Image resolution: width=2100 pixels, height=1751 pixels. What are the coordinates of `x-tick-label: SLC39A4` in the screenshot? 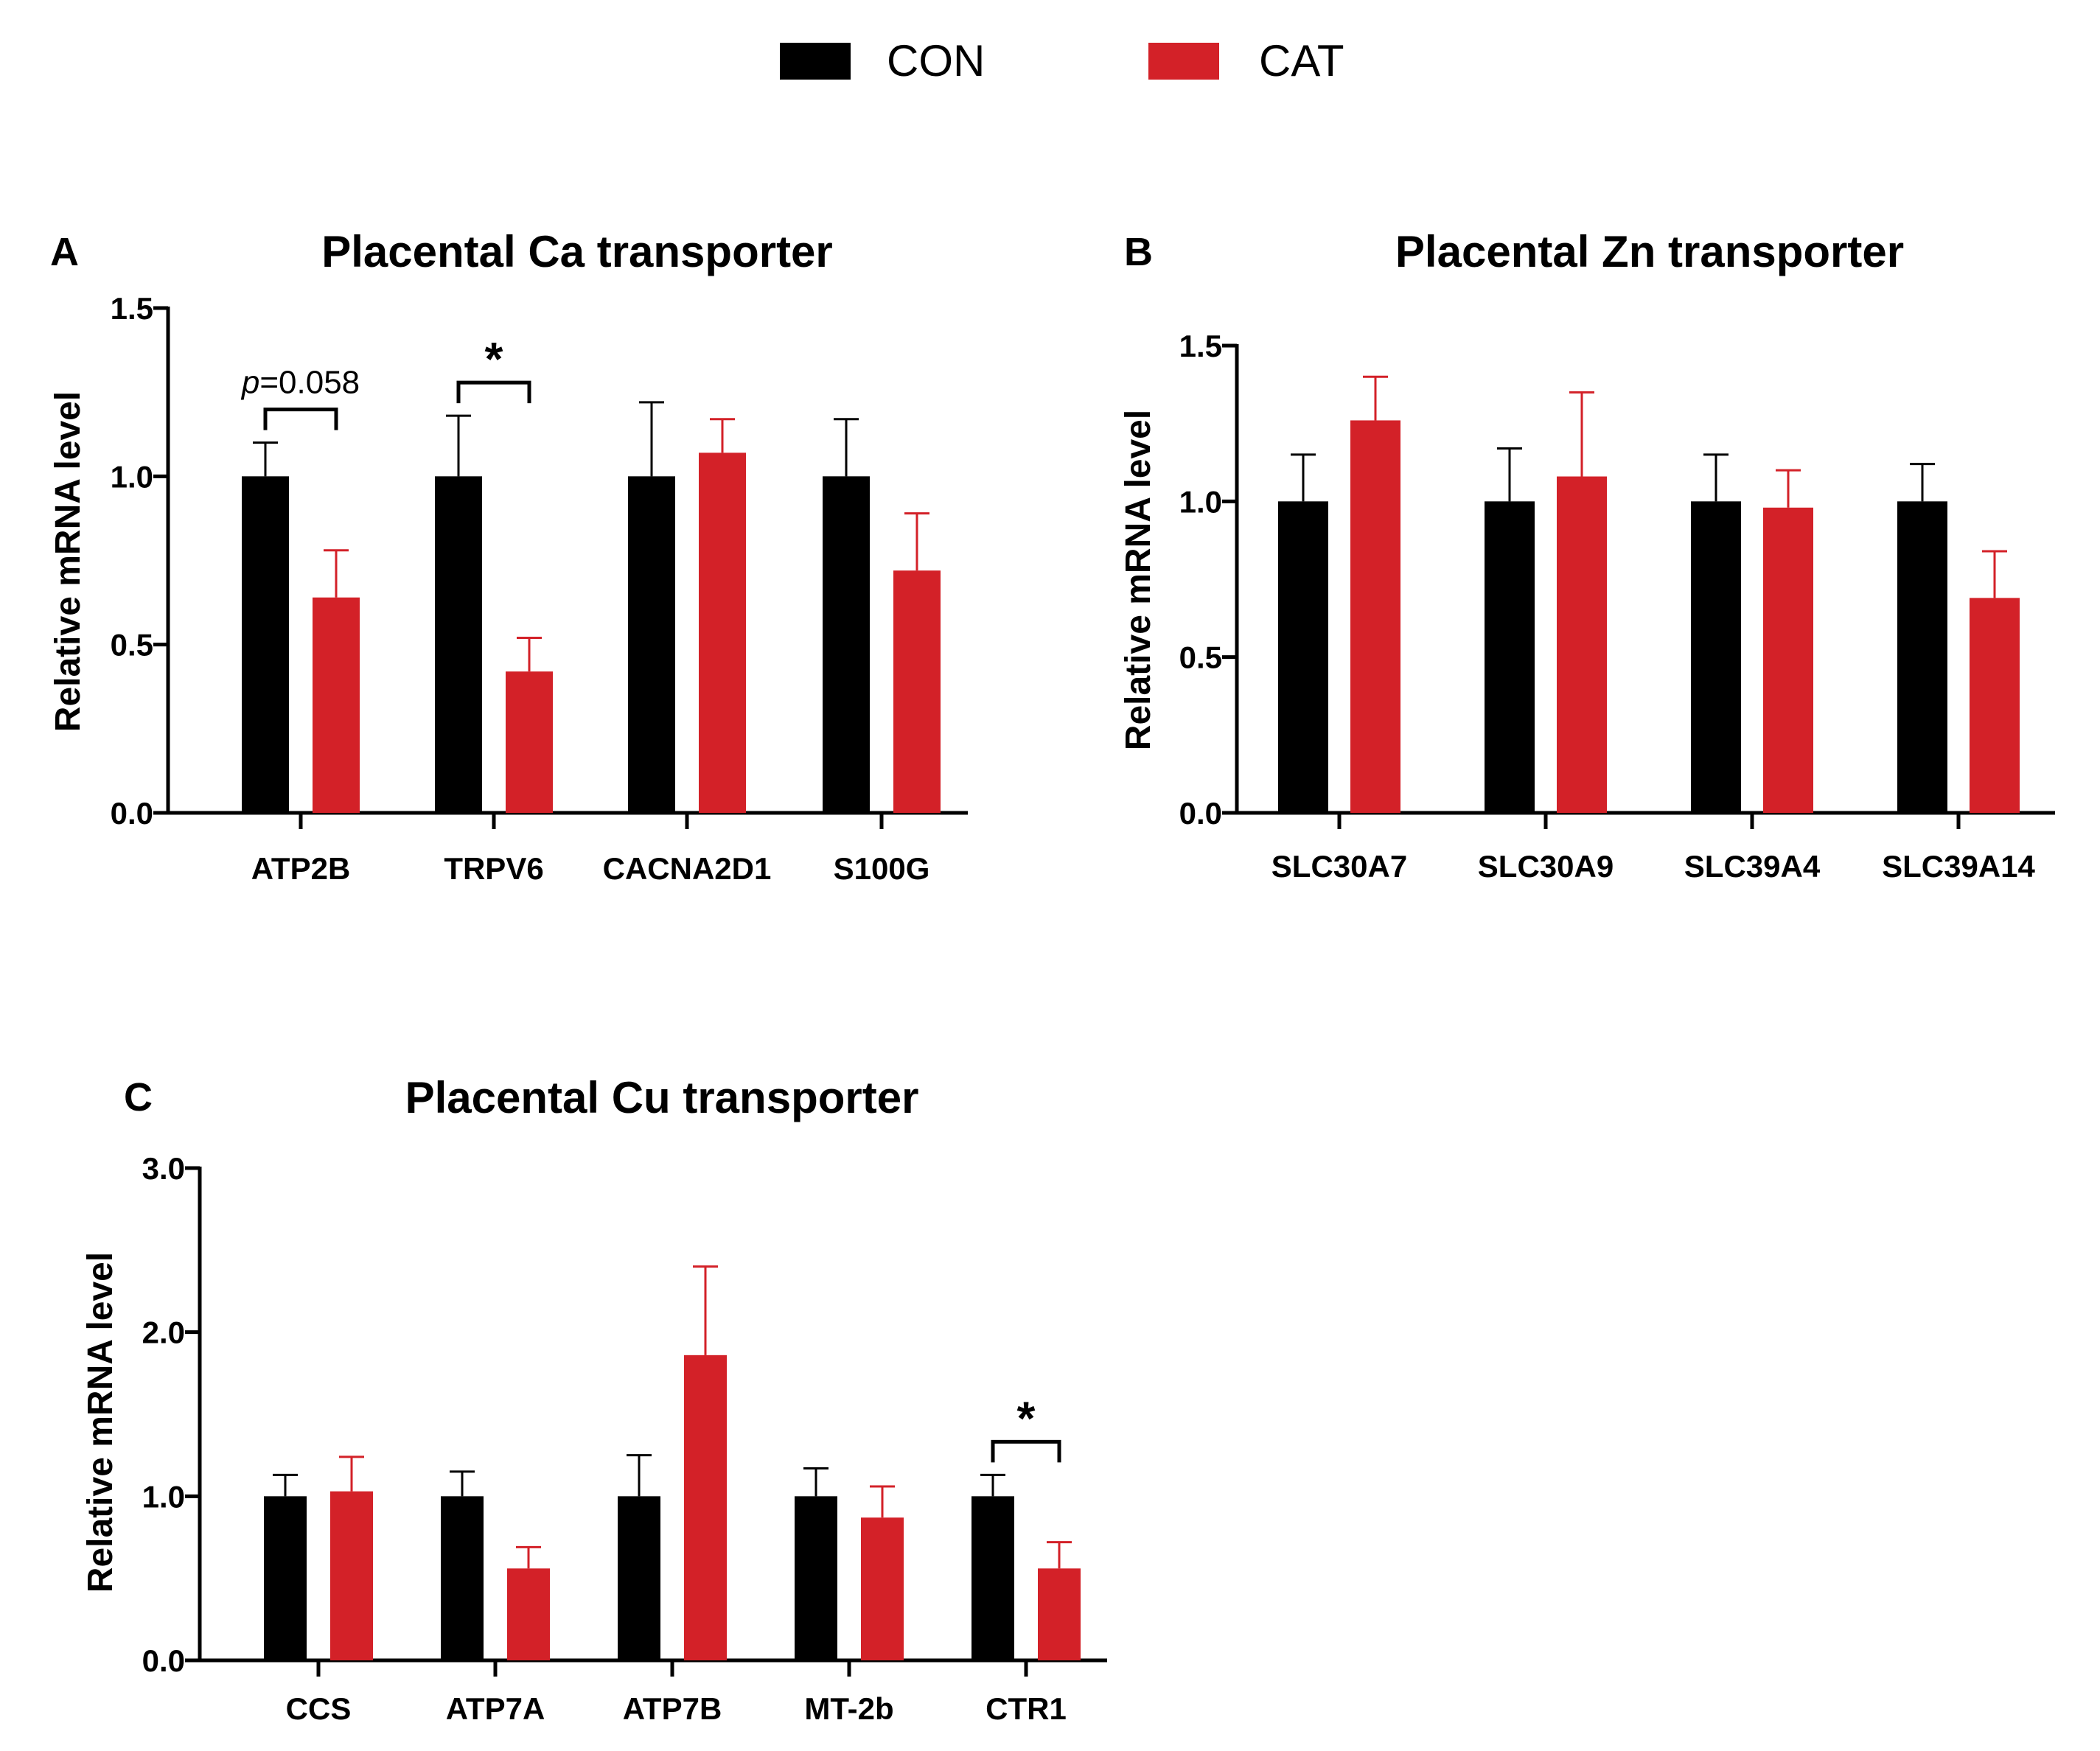 It's located at (1752, 866).